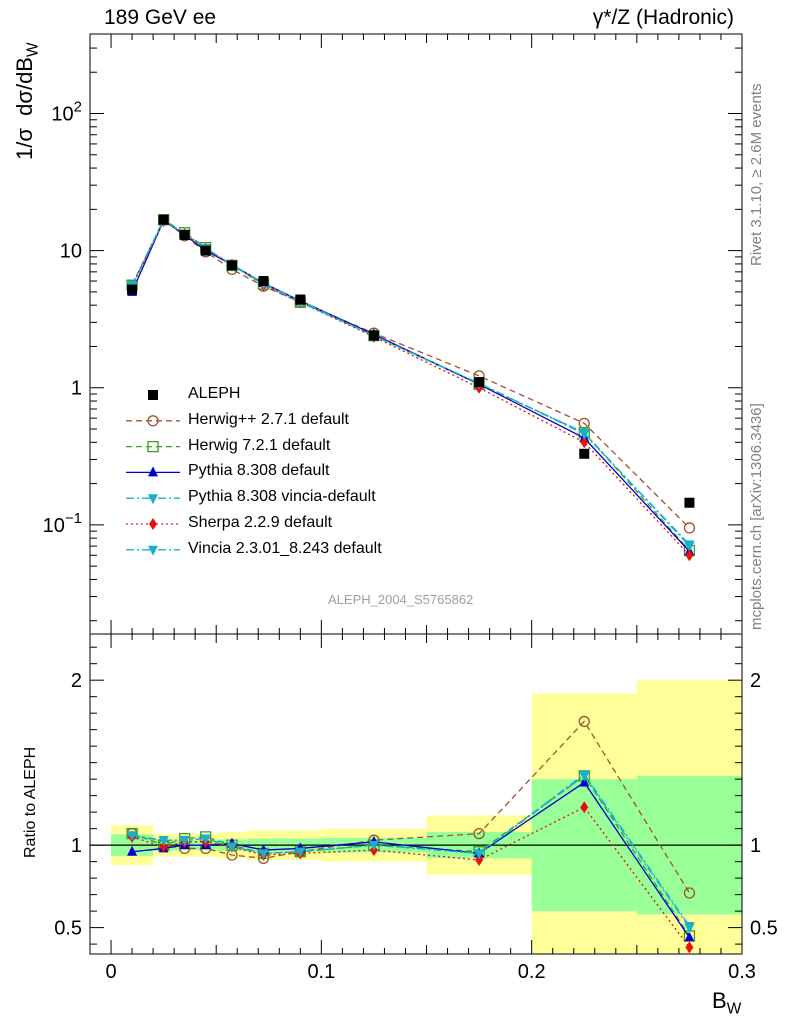 This screenshot has height=1024, width=786. I want to click on x-axis-label: BW, so click(727, 1003).